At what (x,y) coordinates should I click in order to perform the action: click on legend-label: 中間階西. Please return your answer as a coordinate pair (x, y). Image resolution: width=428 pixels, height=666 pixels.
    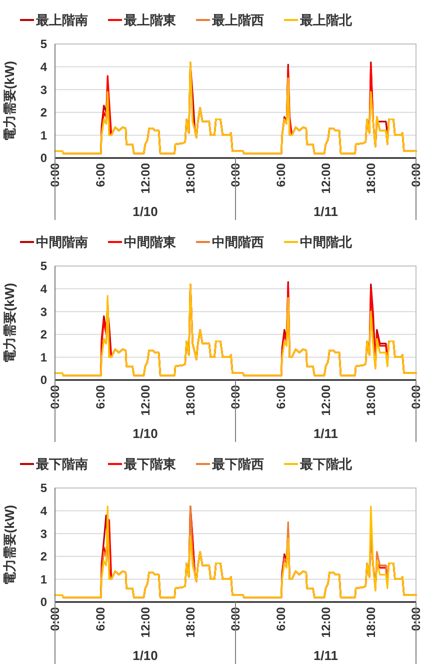
    Looking at the image, I should click on (238, 242).